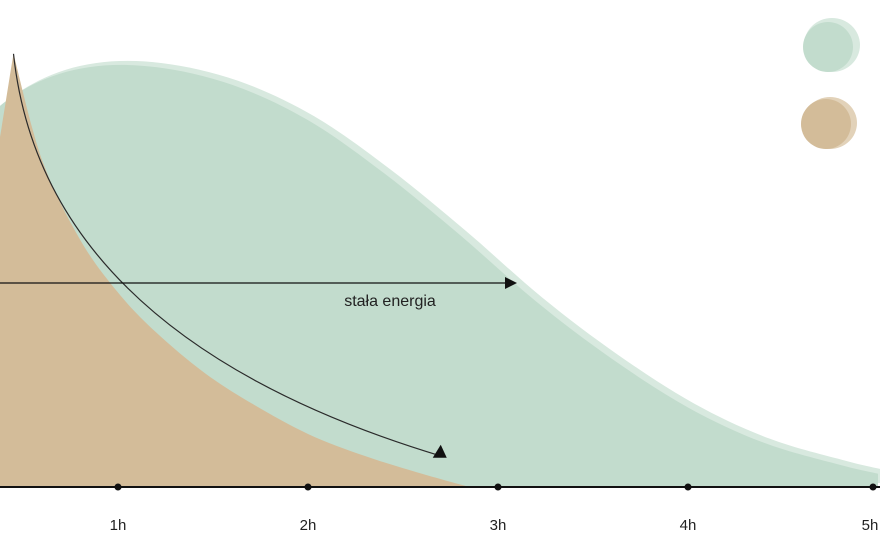 This screenshot has height=540, width=880. What do you see at coordinates (826, 124) in the screenshot?
I see `legend-swatch-tan` at bounding box center [826, 124].